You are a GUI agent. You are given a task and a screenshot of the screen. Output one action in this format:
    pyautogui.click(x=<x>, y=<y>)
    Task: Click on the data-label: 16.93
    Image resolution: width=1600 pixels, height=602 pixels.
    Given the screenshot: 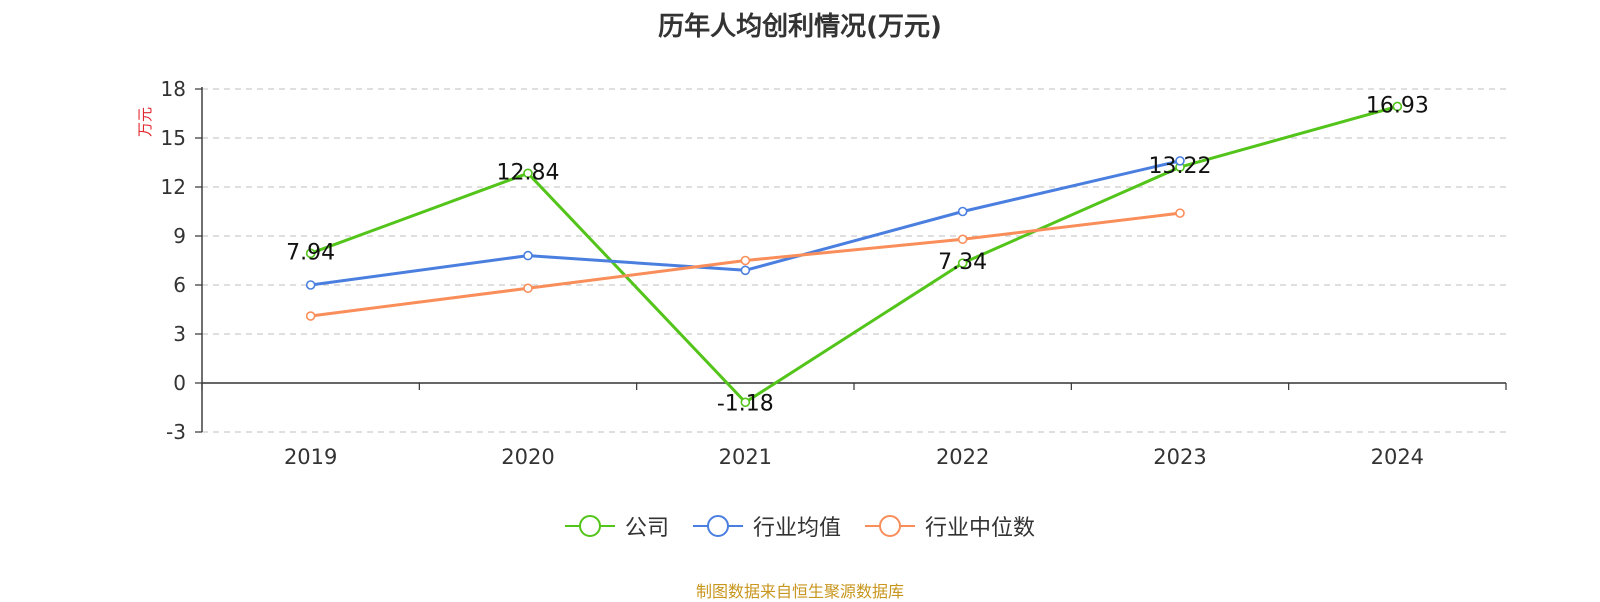 What is the action you would take?
    pyautogui.click(x=1397, y=105)
    